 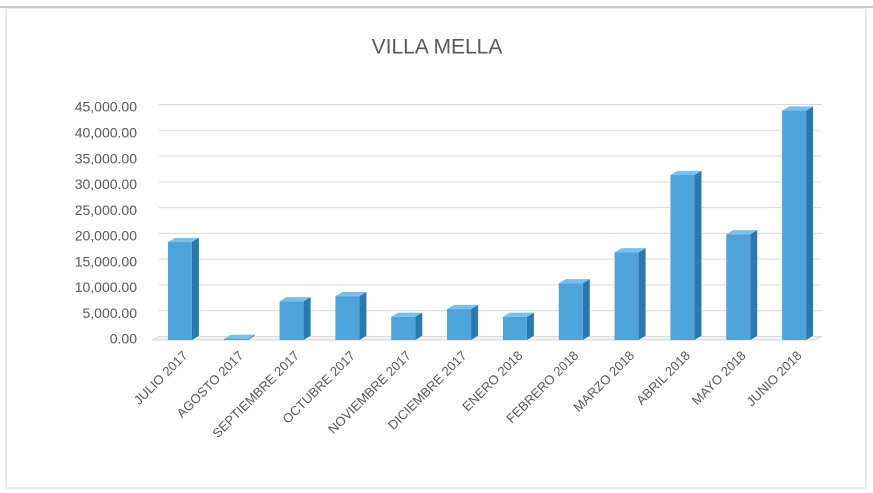 What do you see at coordinates (106, 287) in the screenshot?
I see `y-tick-label: 10,000.00` at bounding box center [106, 287].